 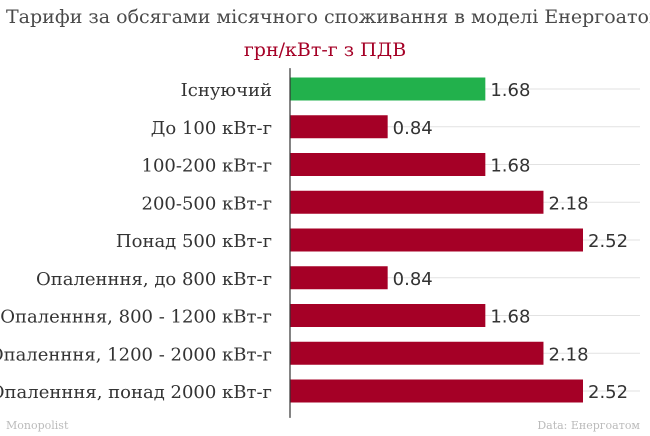 I want to click on footer-brand: Monopolist, so click(x=37, y=425).